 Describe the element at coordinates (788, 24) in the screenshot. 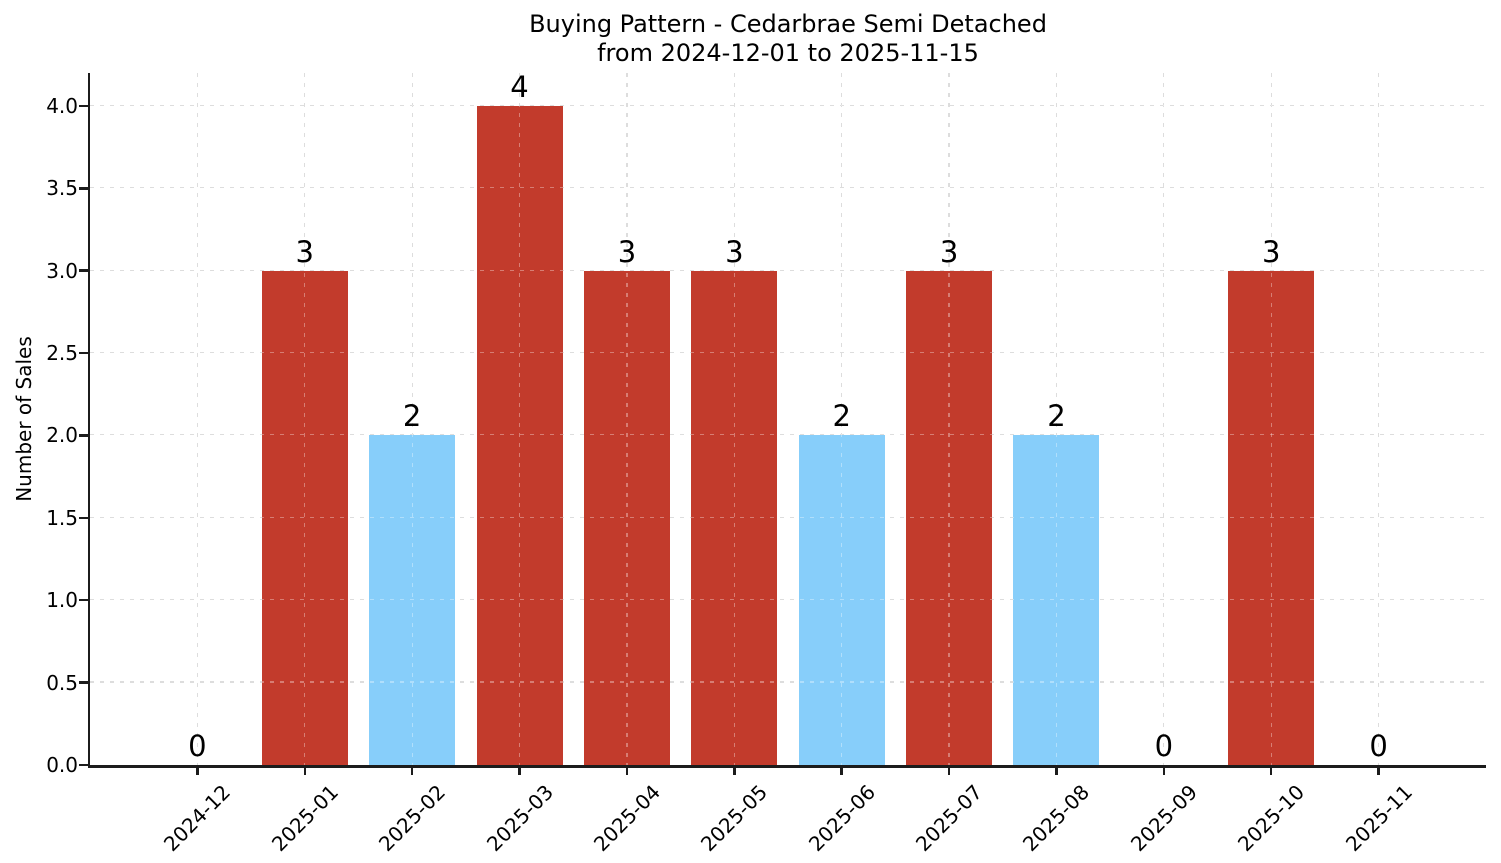

I see `chart-title-line1: Buying Pattern - Cedarbrae Semi Detached` at that location.